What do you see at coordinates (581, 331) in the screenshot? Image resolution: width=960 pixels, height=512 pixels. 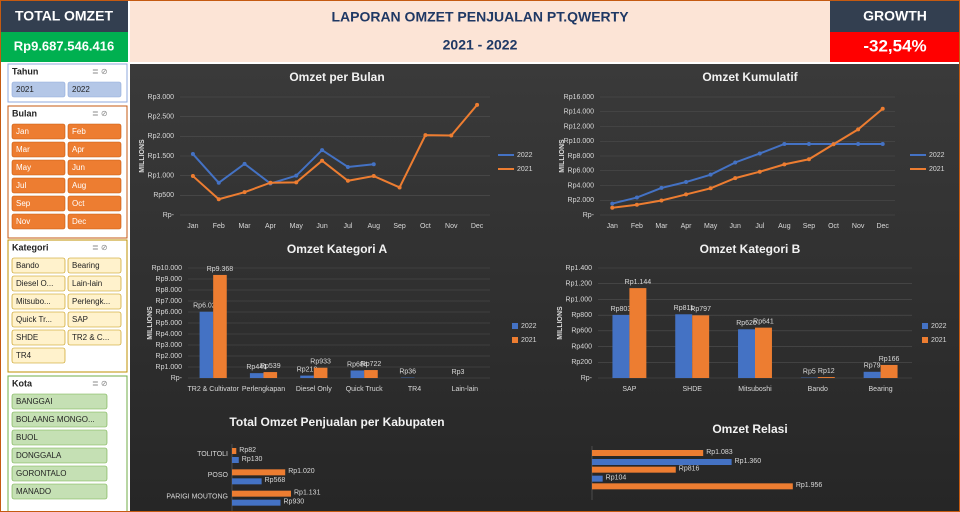 I see `y-tick-label: Rp600` at bounding box center [581, 331].